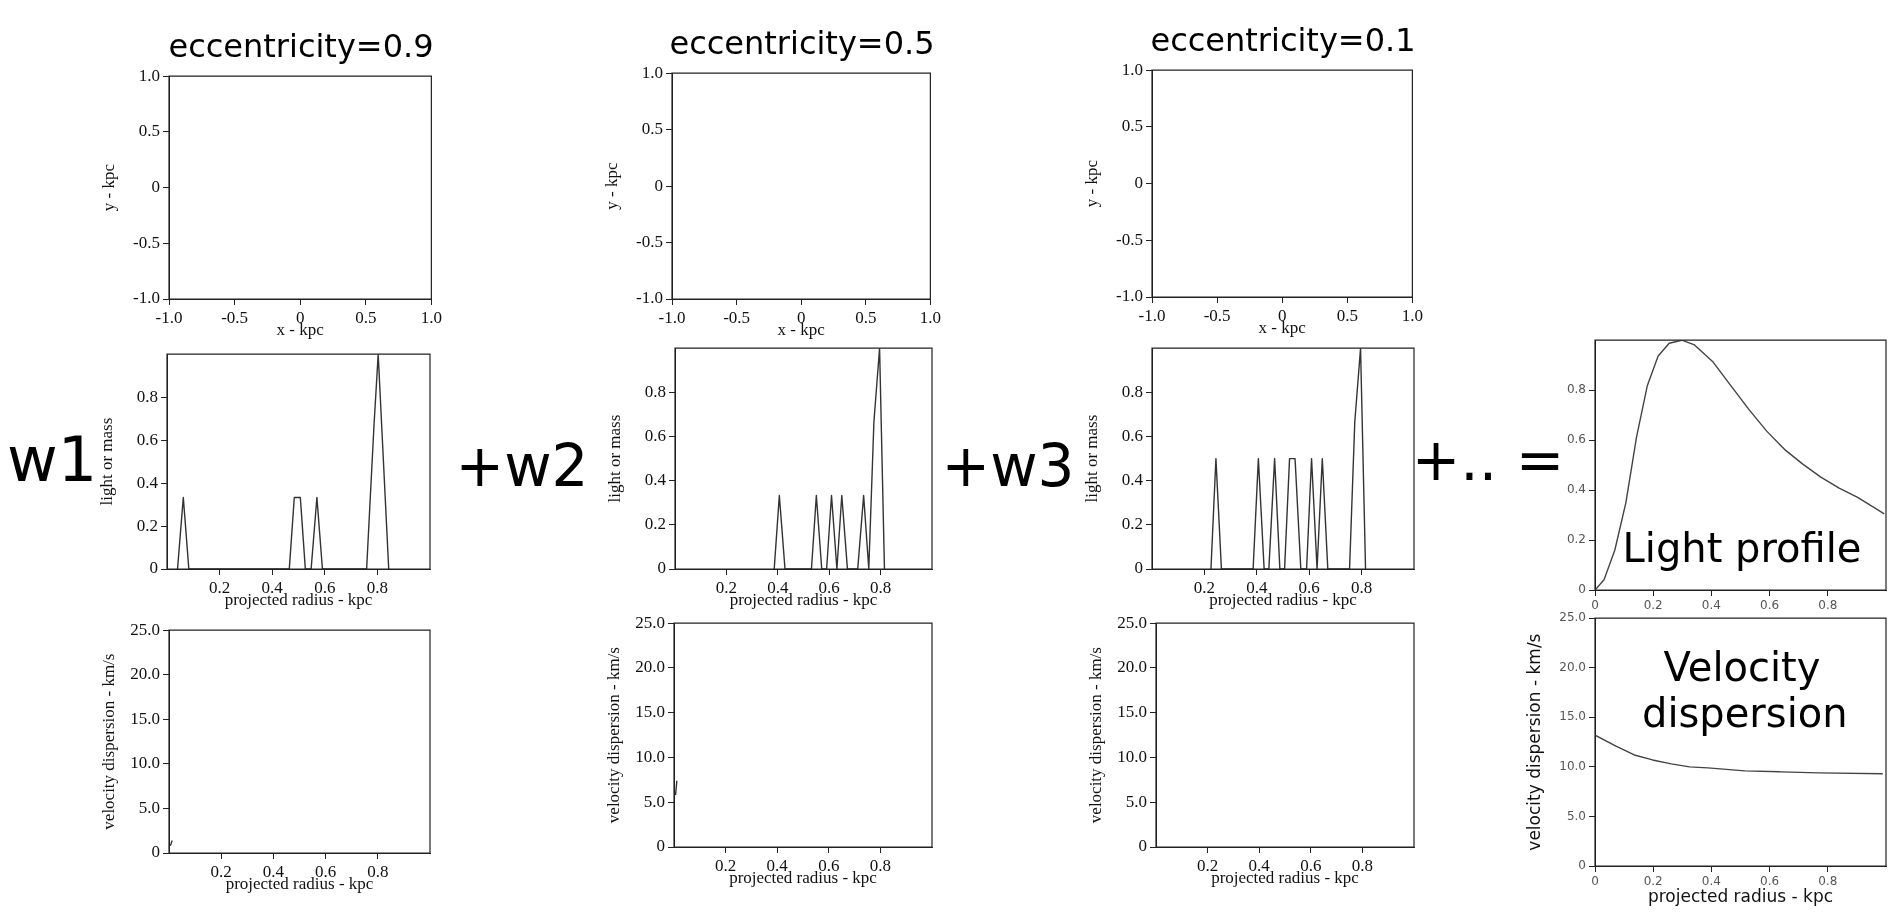 This screenshot has height=913, width=1898. What do you see at coordinates (1742, 548) in the screenshot?
I see `annotation: Light profile` at bounding box center [1742, 548].